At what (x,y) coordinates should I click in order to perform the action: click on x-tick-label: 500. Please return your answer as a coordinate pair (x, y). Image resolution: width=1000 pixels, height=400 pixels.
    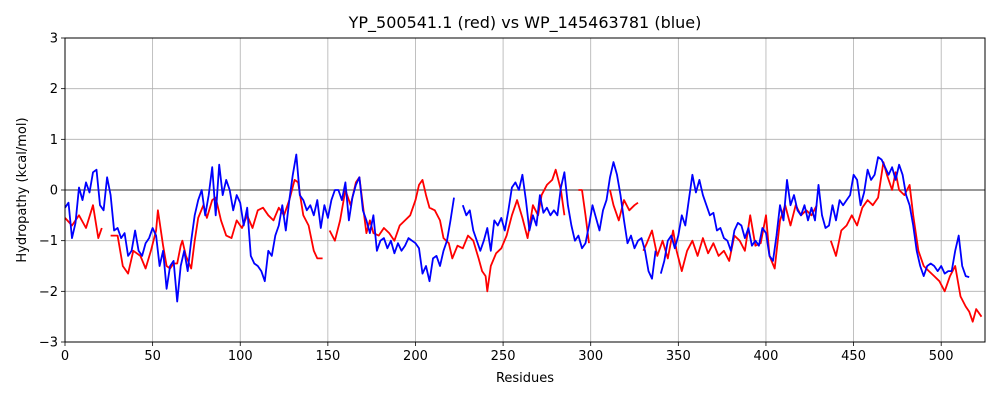
    Looking at the image, I should click on (941, 356).